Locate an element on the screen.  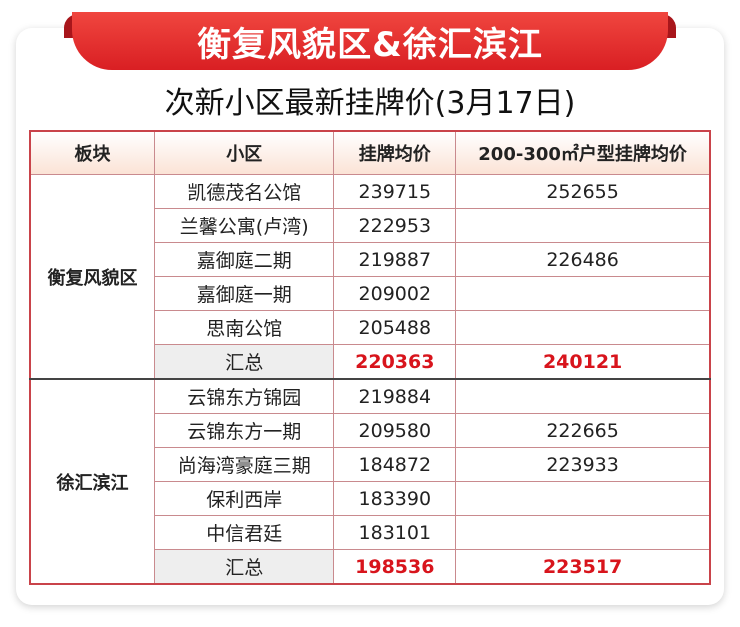
table-row: 嘉御庭一期 209002 is located at coordinates (370, 293).